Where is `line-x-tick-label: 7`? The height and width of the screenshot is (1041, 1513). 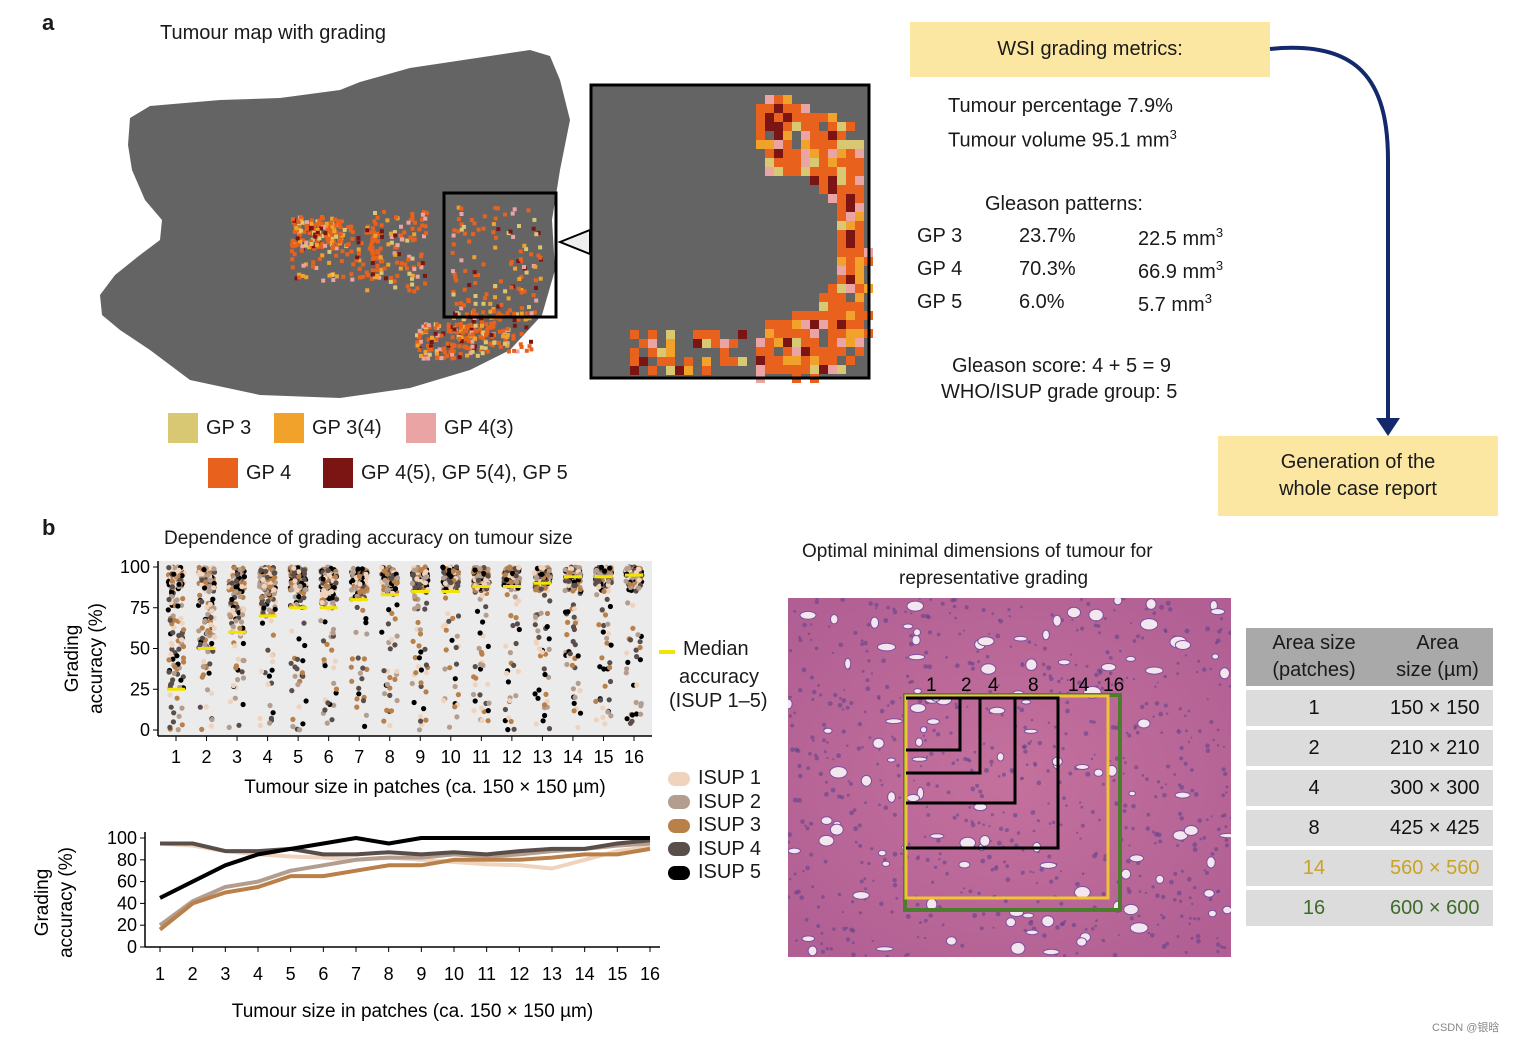
line-x-tick-label: 7 is located at coordinates (356, 974).